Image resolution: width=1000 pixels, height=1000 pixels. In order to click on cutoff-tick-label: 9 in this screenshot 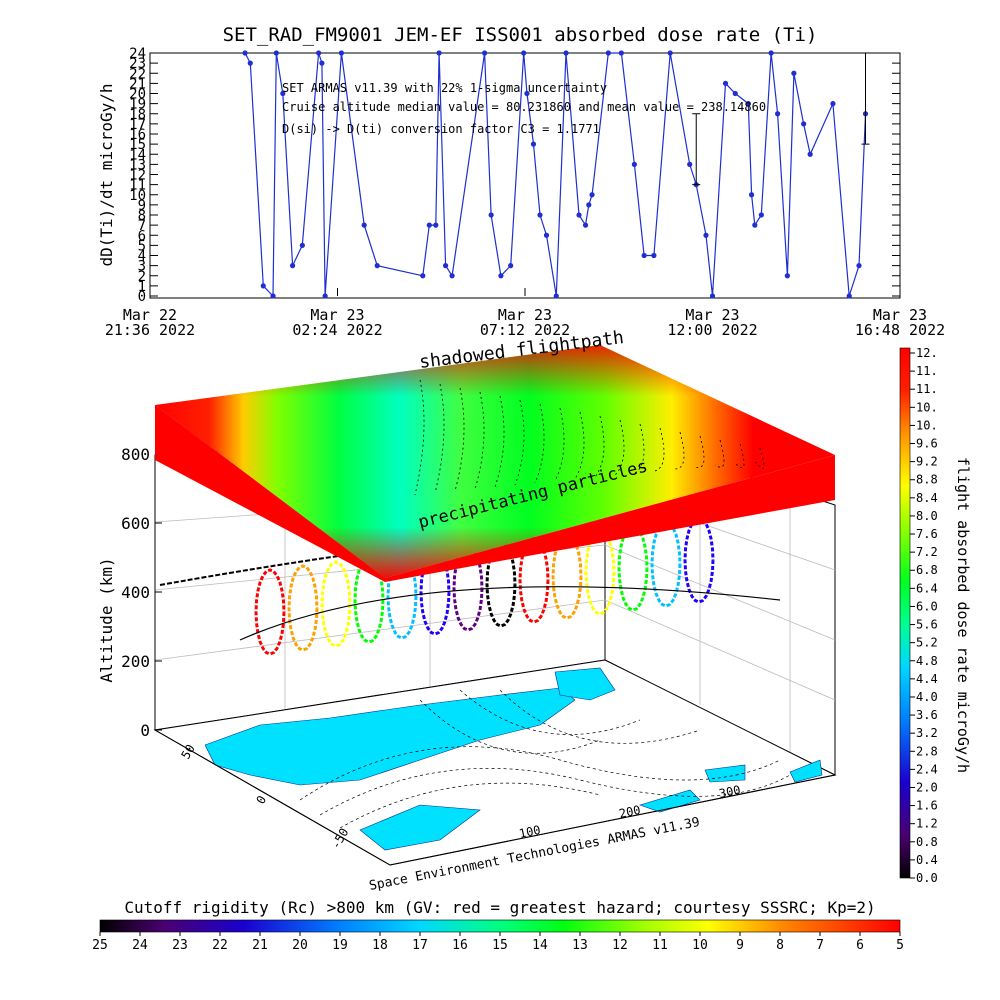, I will do `click(740, 945)`.